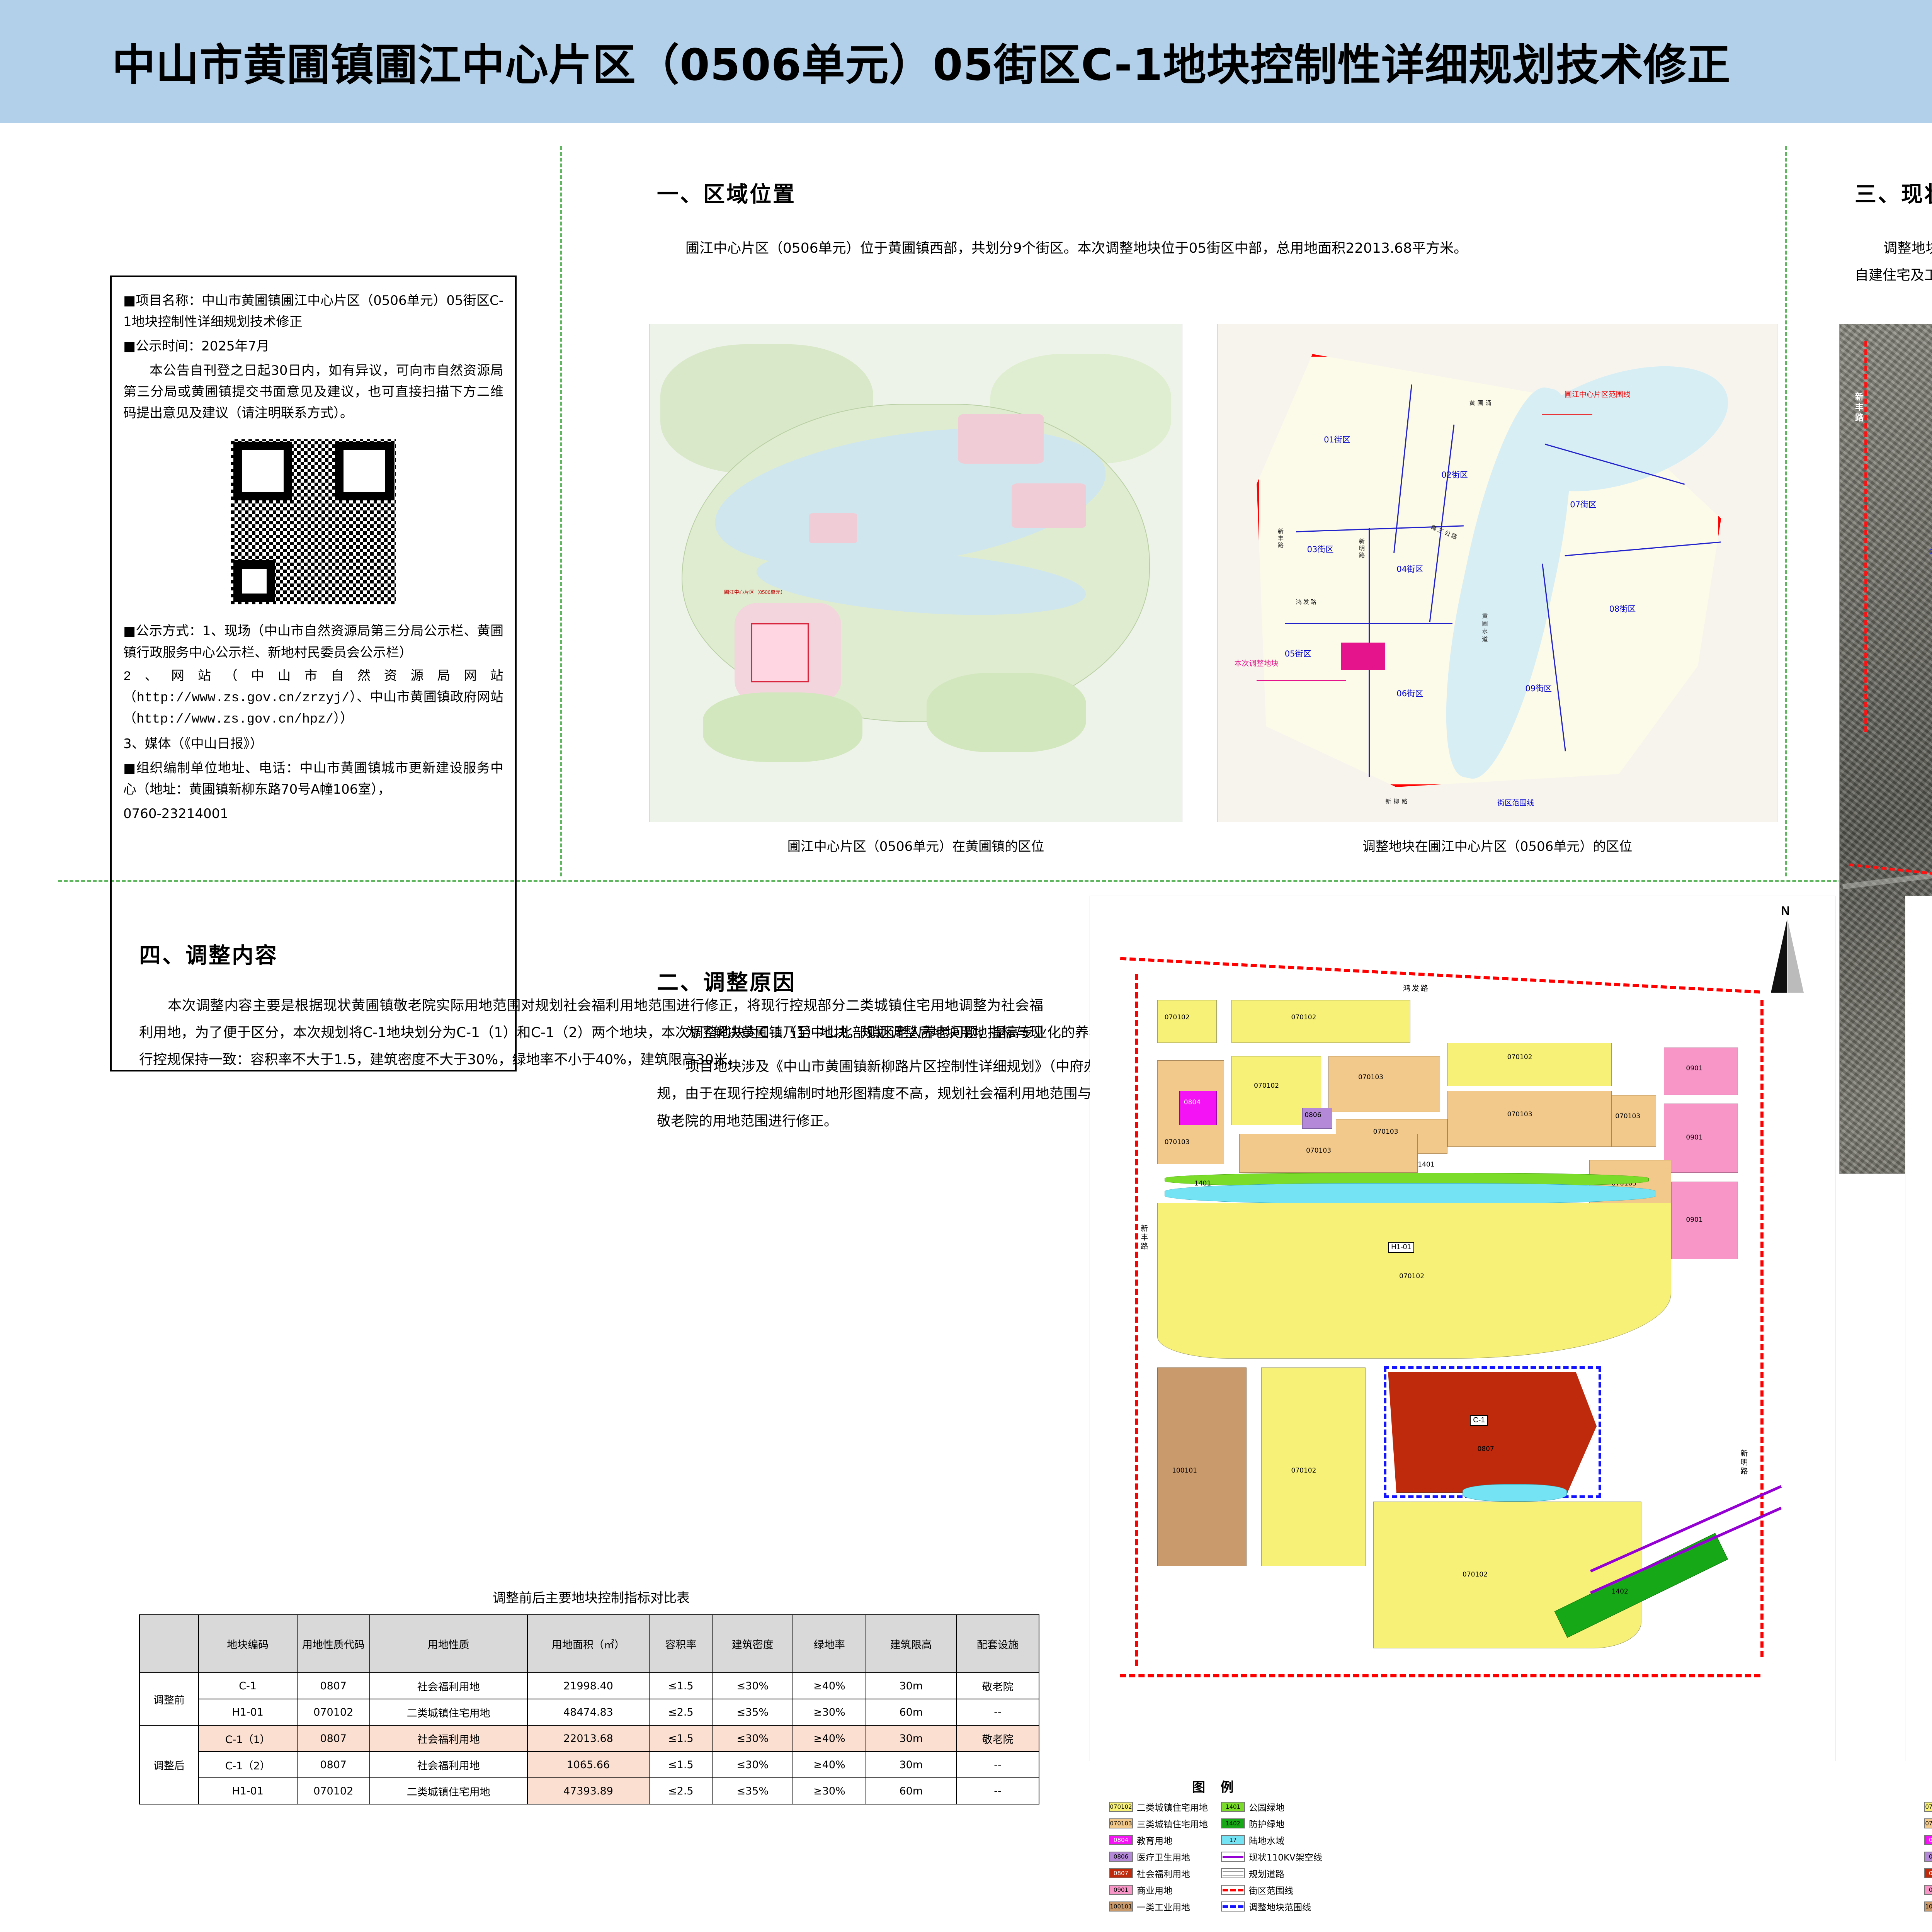  What do you see at coordinates (1362, 549) in the screenshot?
I see `road-label-xinming: 新明路` at bounding box center [1362, 549].